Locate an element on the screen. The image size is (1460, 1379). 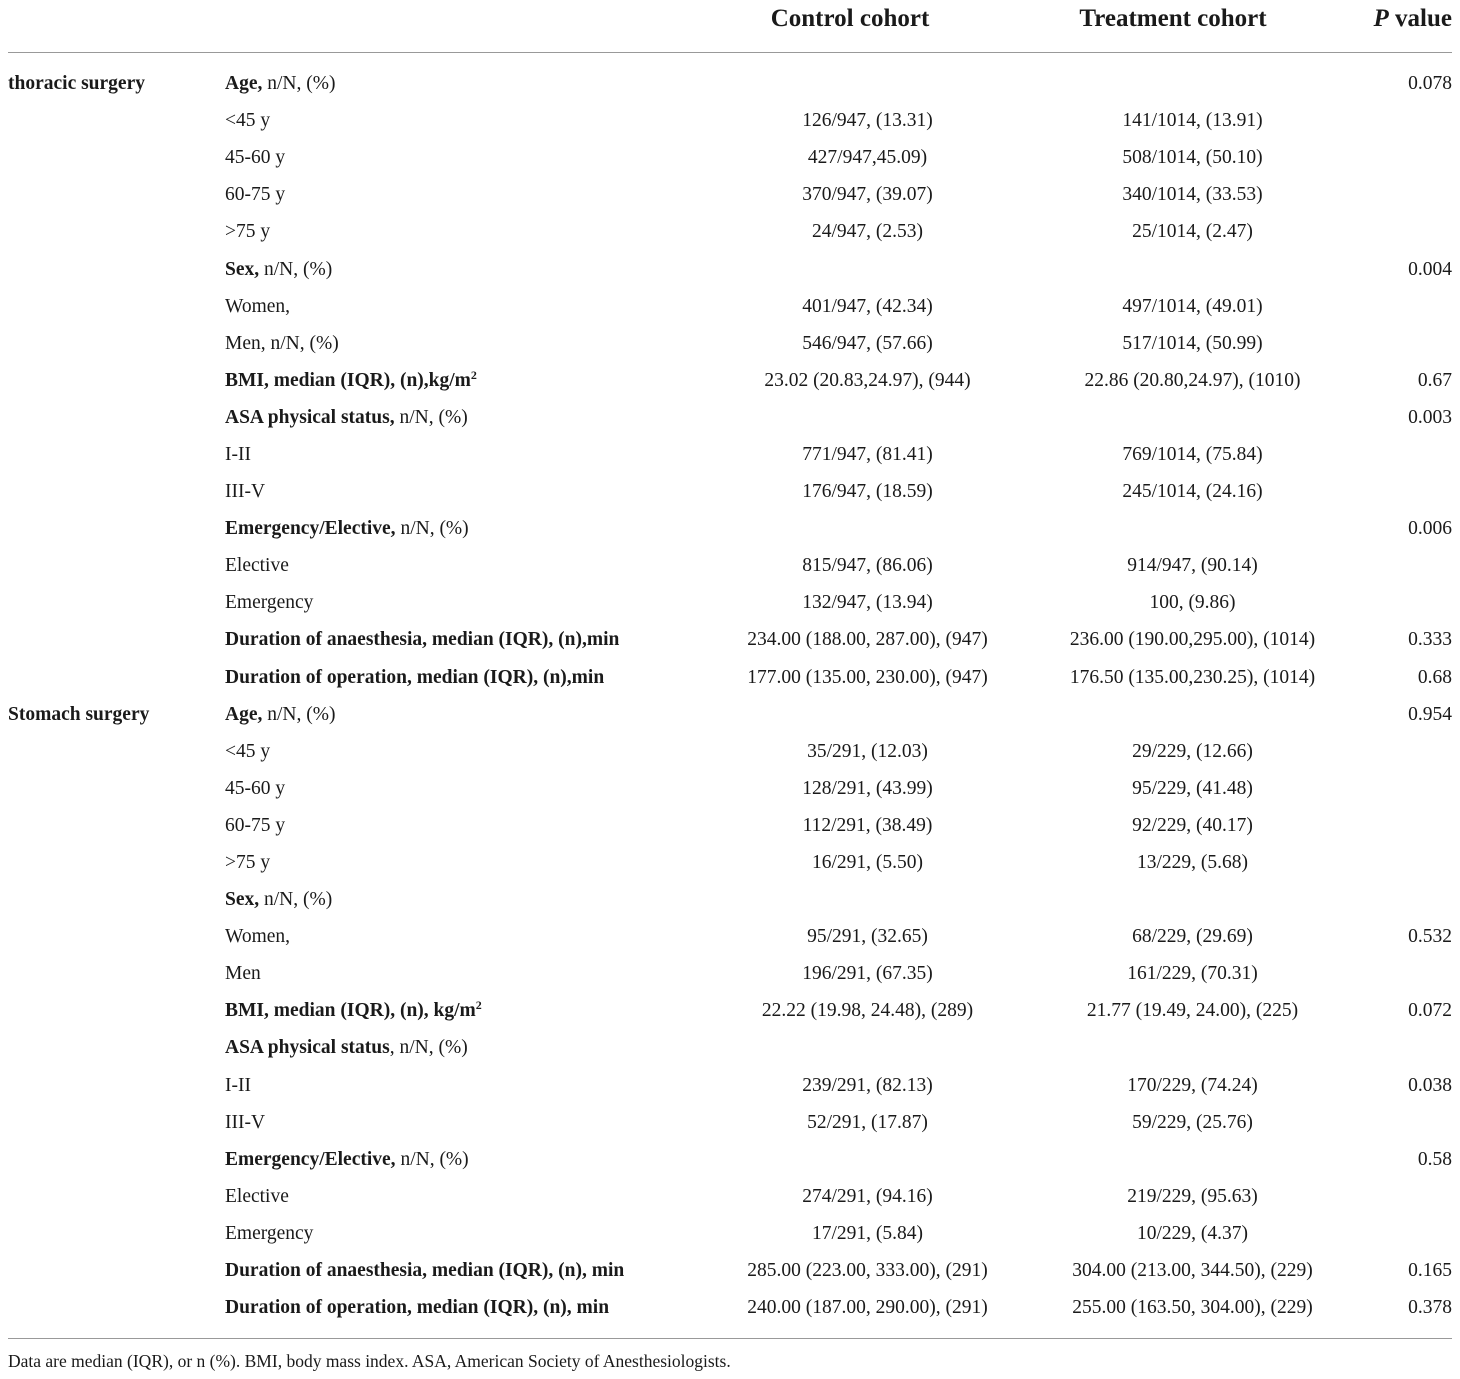
control-value: 112/291, (38.49) is located at coordinates (867, 825).